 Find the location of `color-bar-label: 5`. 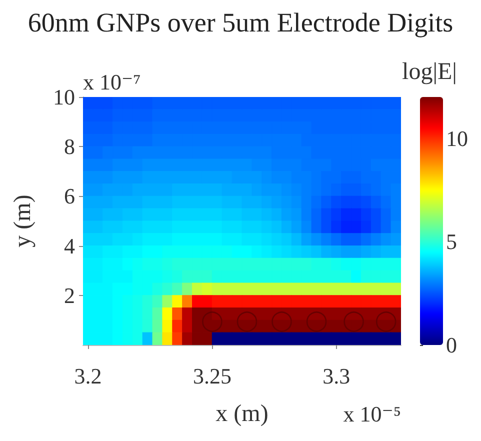

color-bar-label: 5 is located at coordinates (451, 241).